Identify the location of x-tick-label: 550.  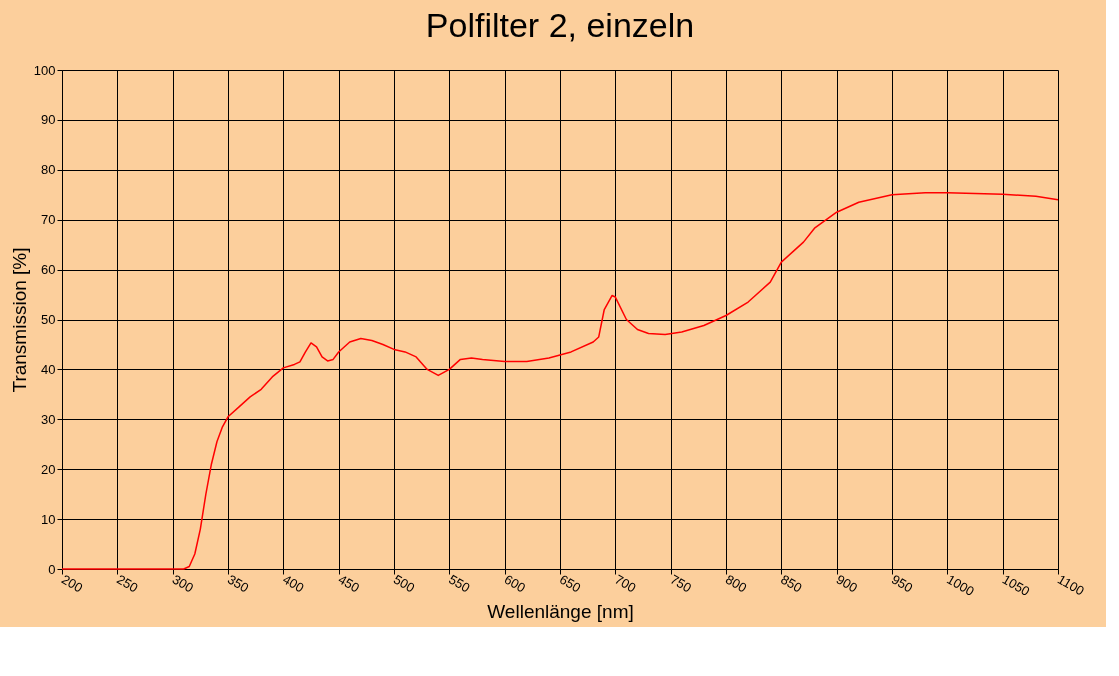
(459, 583).